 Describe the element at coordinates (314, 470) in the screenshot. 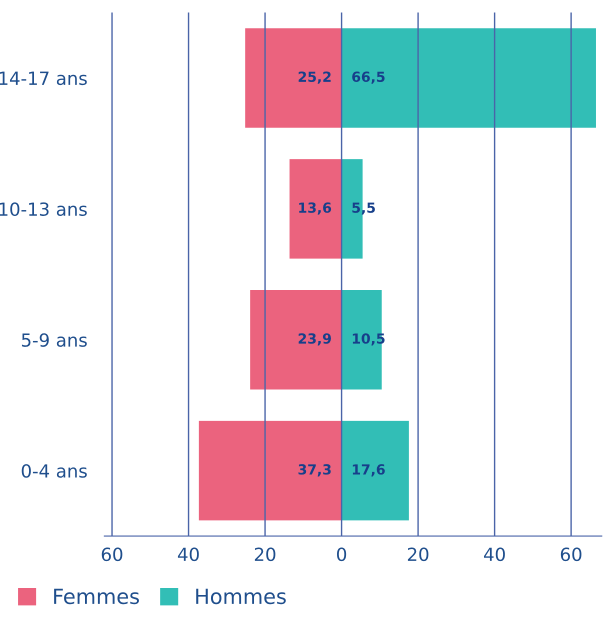

I see `data-label: 37,3` at that location.